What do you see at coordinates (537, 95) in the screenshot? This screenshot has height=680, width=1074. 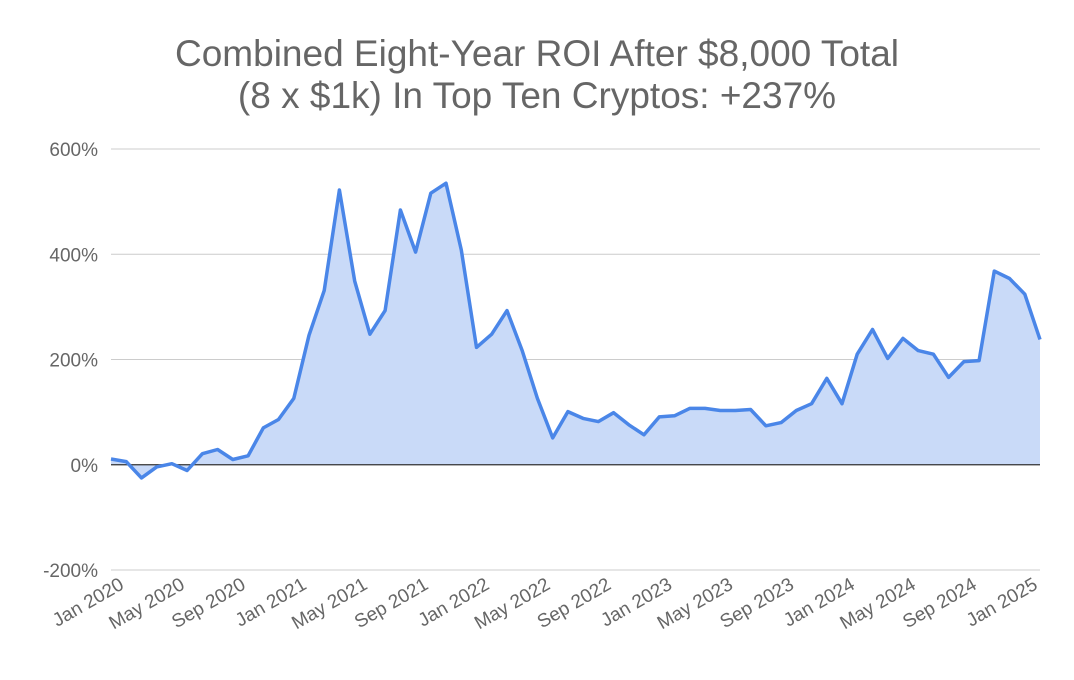 I see `chart-title: (8 x $1k) In Top Ten Cryptos: +237%` at bounding box center [537, 95].